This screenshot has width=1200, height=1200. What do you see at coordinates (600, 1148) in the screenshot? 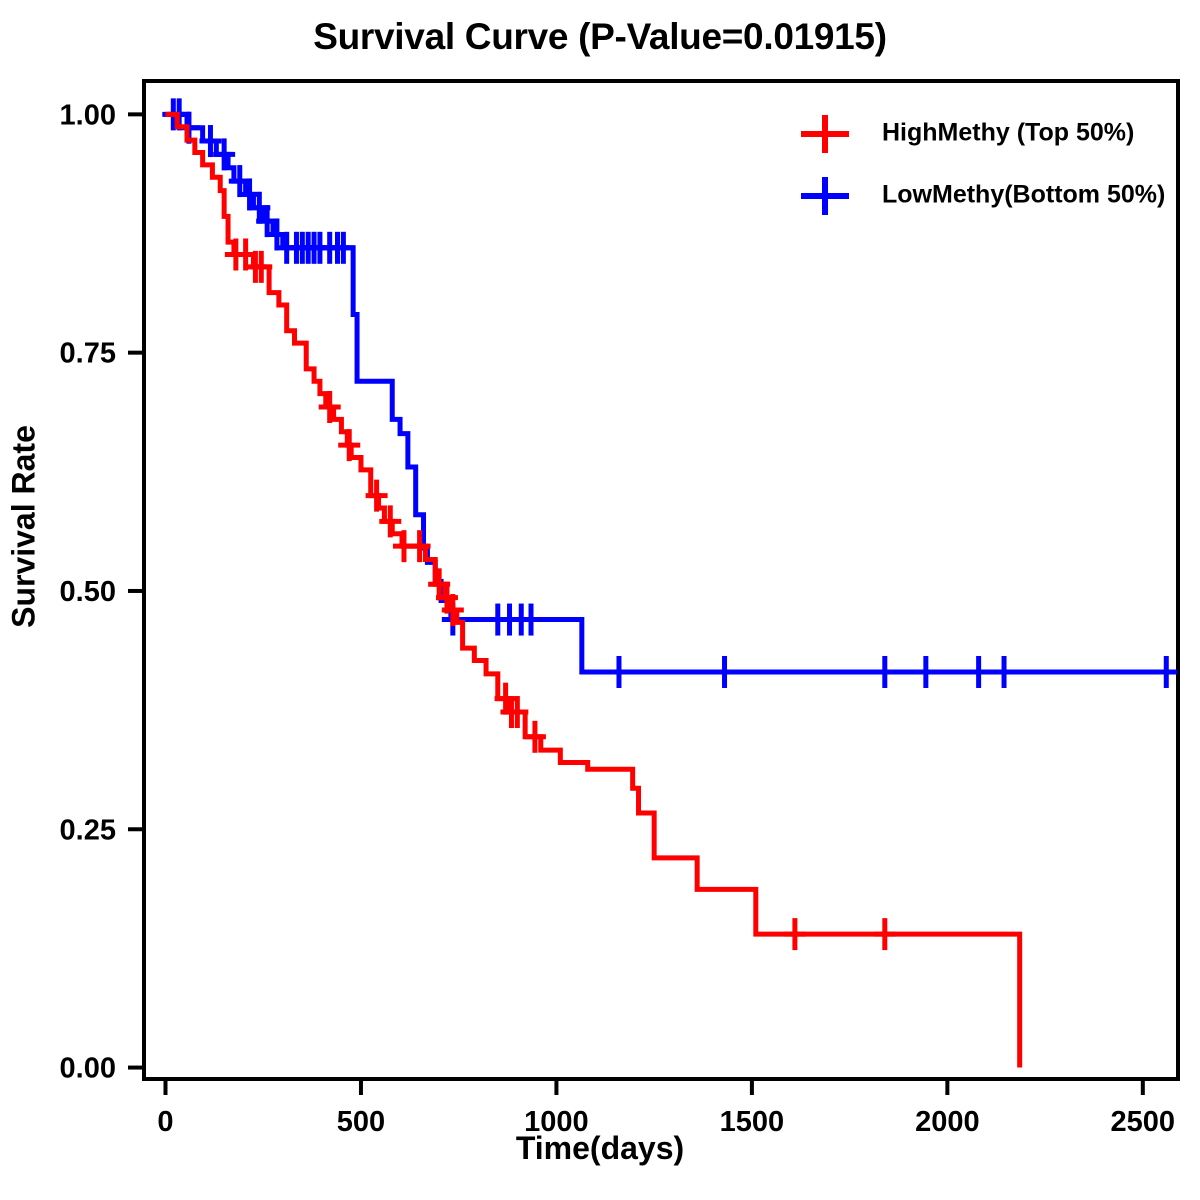
I see `x-axis-label: Time(days)` at bounding box center [600, 1148].